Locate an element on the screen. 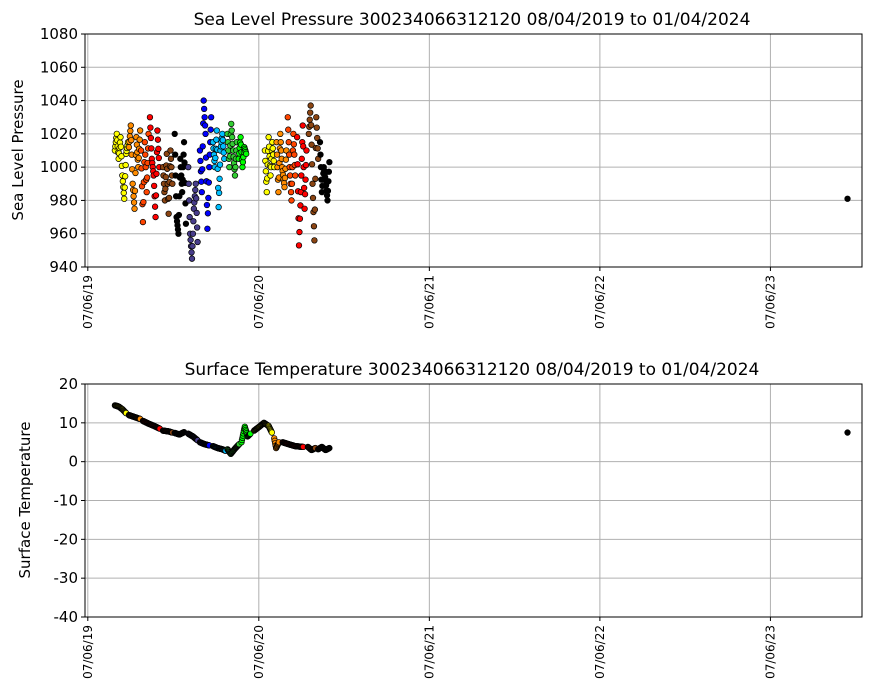 The height and width of the screenshot is (700, 870). y-tick-label: 1040 is located at coordinates (59, 101).